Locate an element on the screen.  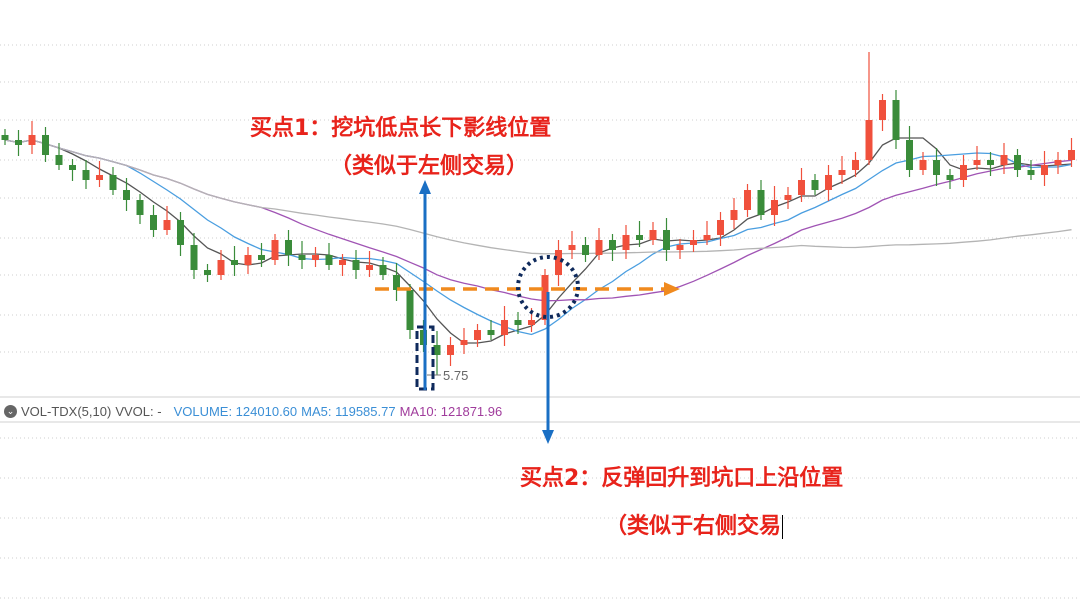
breakout-circle is located at coordinates (548, 287).